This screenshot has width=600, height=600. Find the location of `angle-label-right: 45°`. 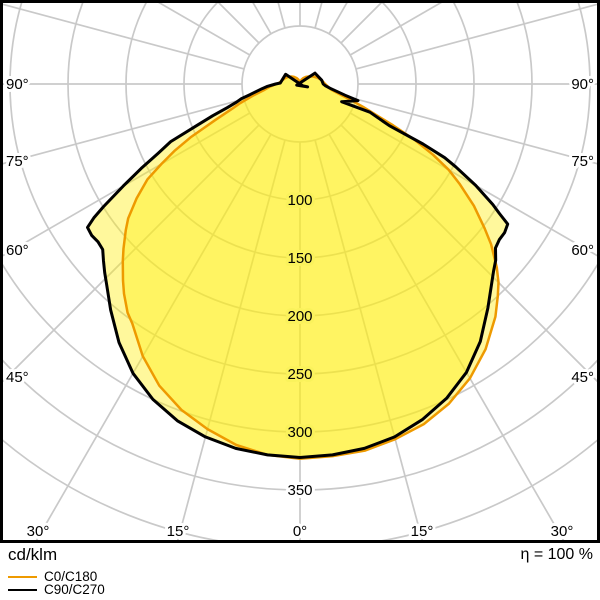

angle-label-right: 45° is located at coordinates (582, 377).